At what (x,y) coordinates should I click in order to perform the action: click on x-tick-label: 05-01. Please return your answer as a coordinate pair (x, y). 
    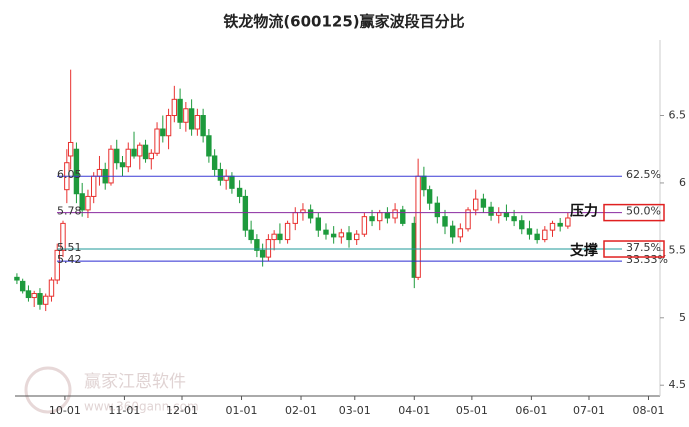
    Looking at the image, I should click on (472, 410).